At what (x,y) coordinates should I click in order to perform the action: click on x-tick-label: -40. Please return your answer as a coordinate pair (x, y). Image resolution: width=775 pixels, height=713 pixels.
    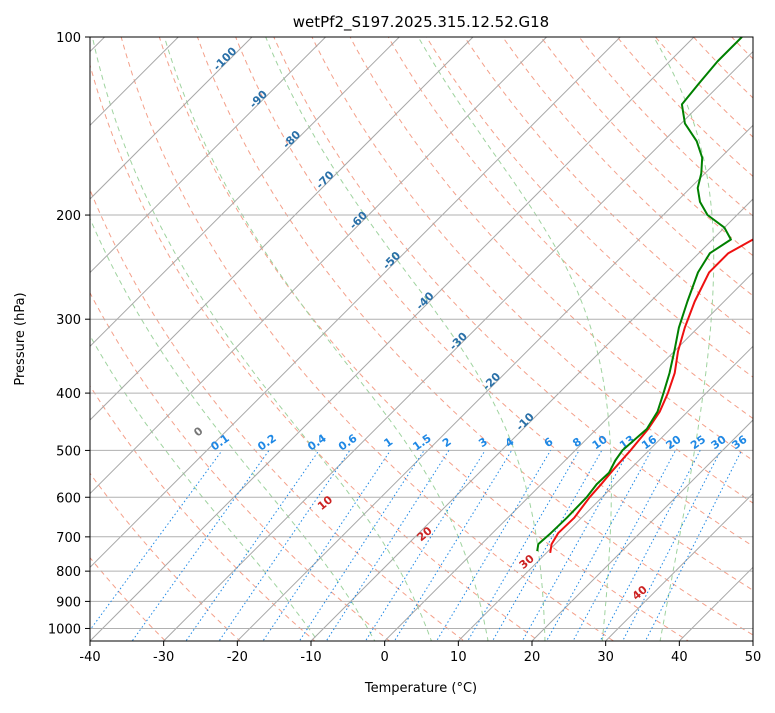
    Looking at the image, I should click on (89, 657).